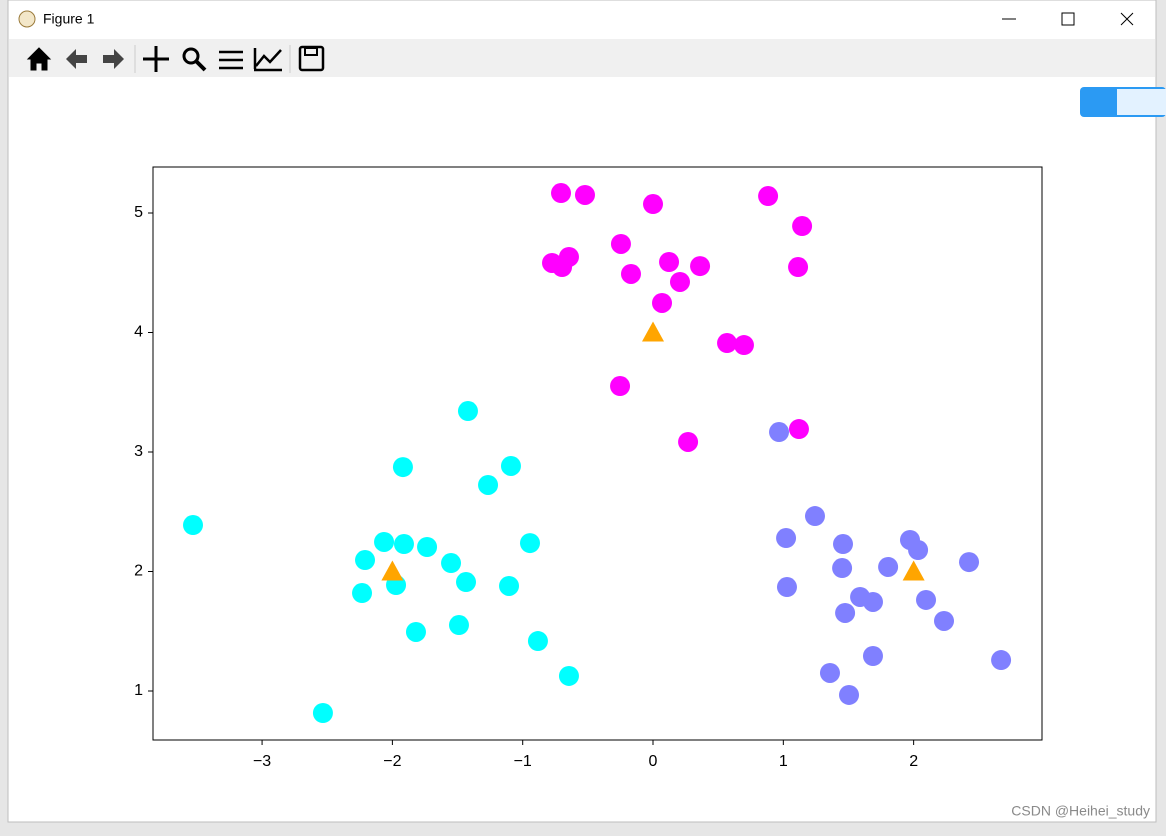 The width and height of the screenshot is (1166, 836). Describe the element at coordinates (138, 451) in the screenshot. I see `y-tick-label: 3` at that location.